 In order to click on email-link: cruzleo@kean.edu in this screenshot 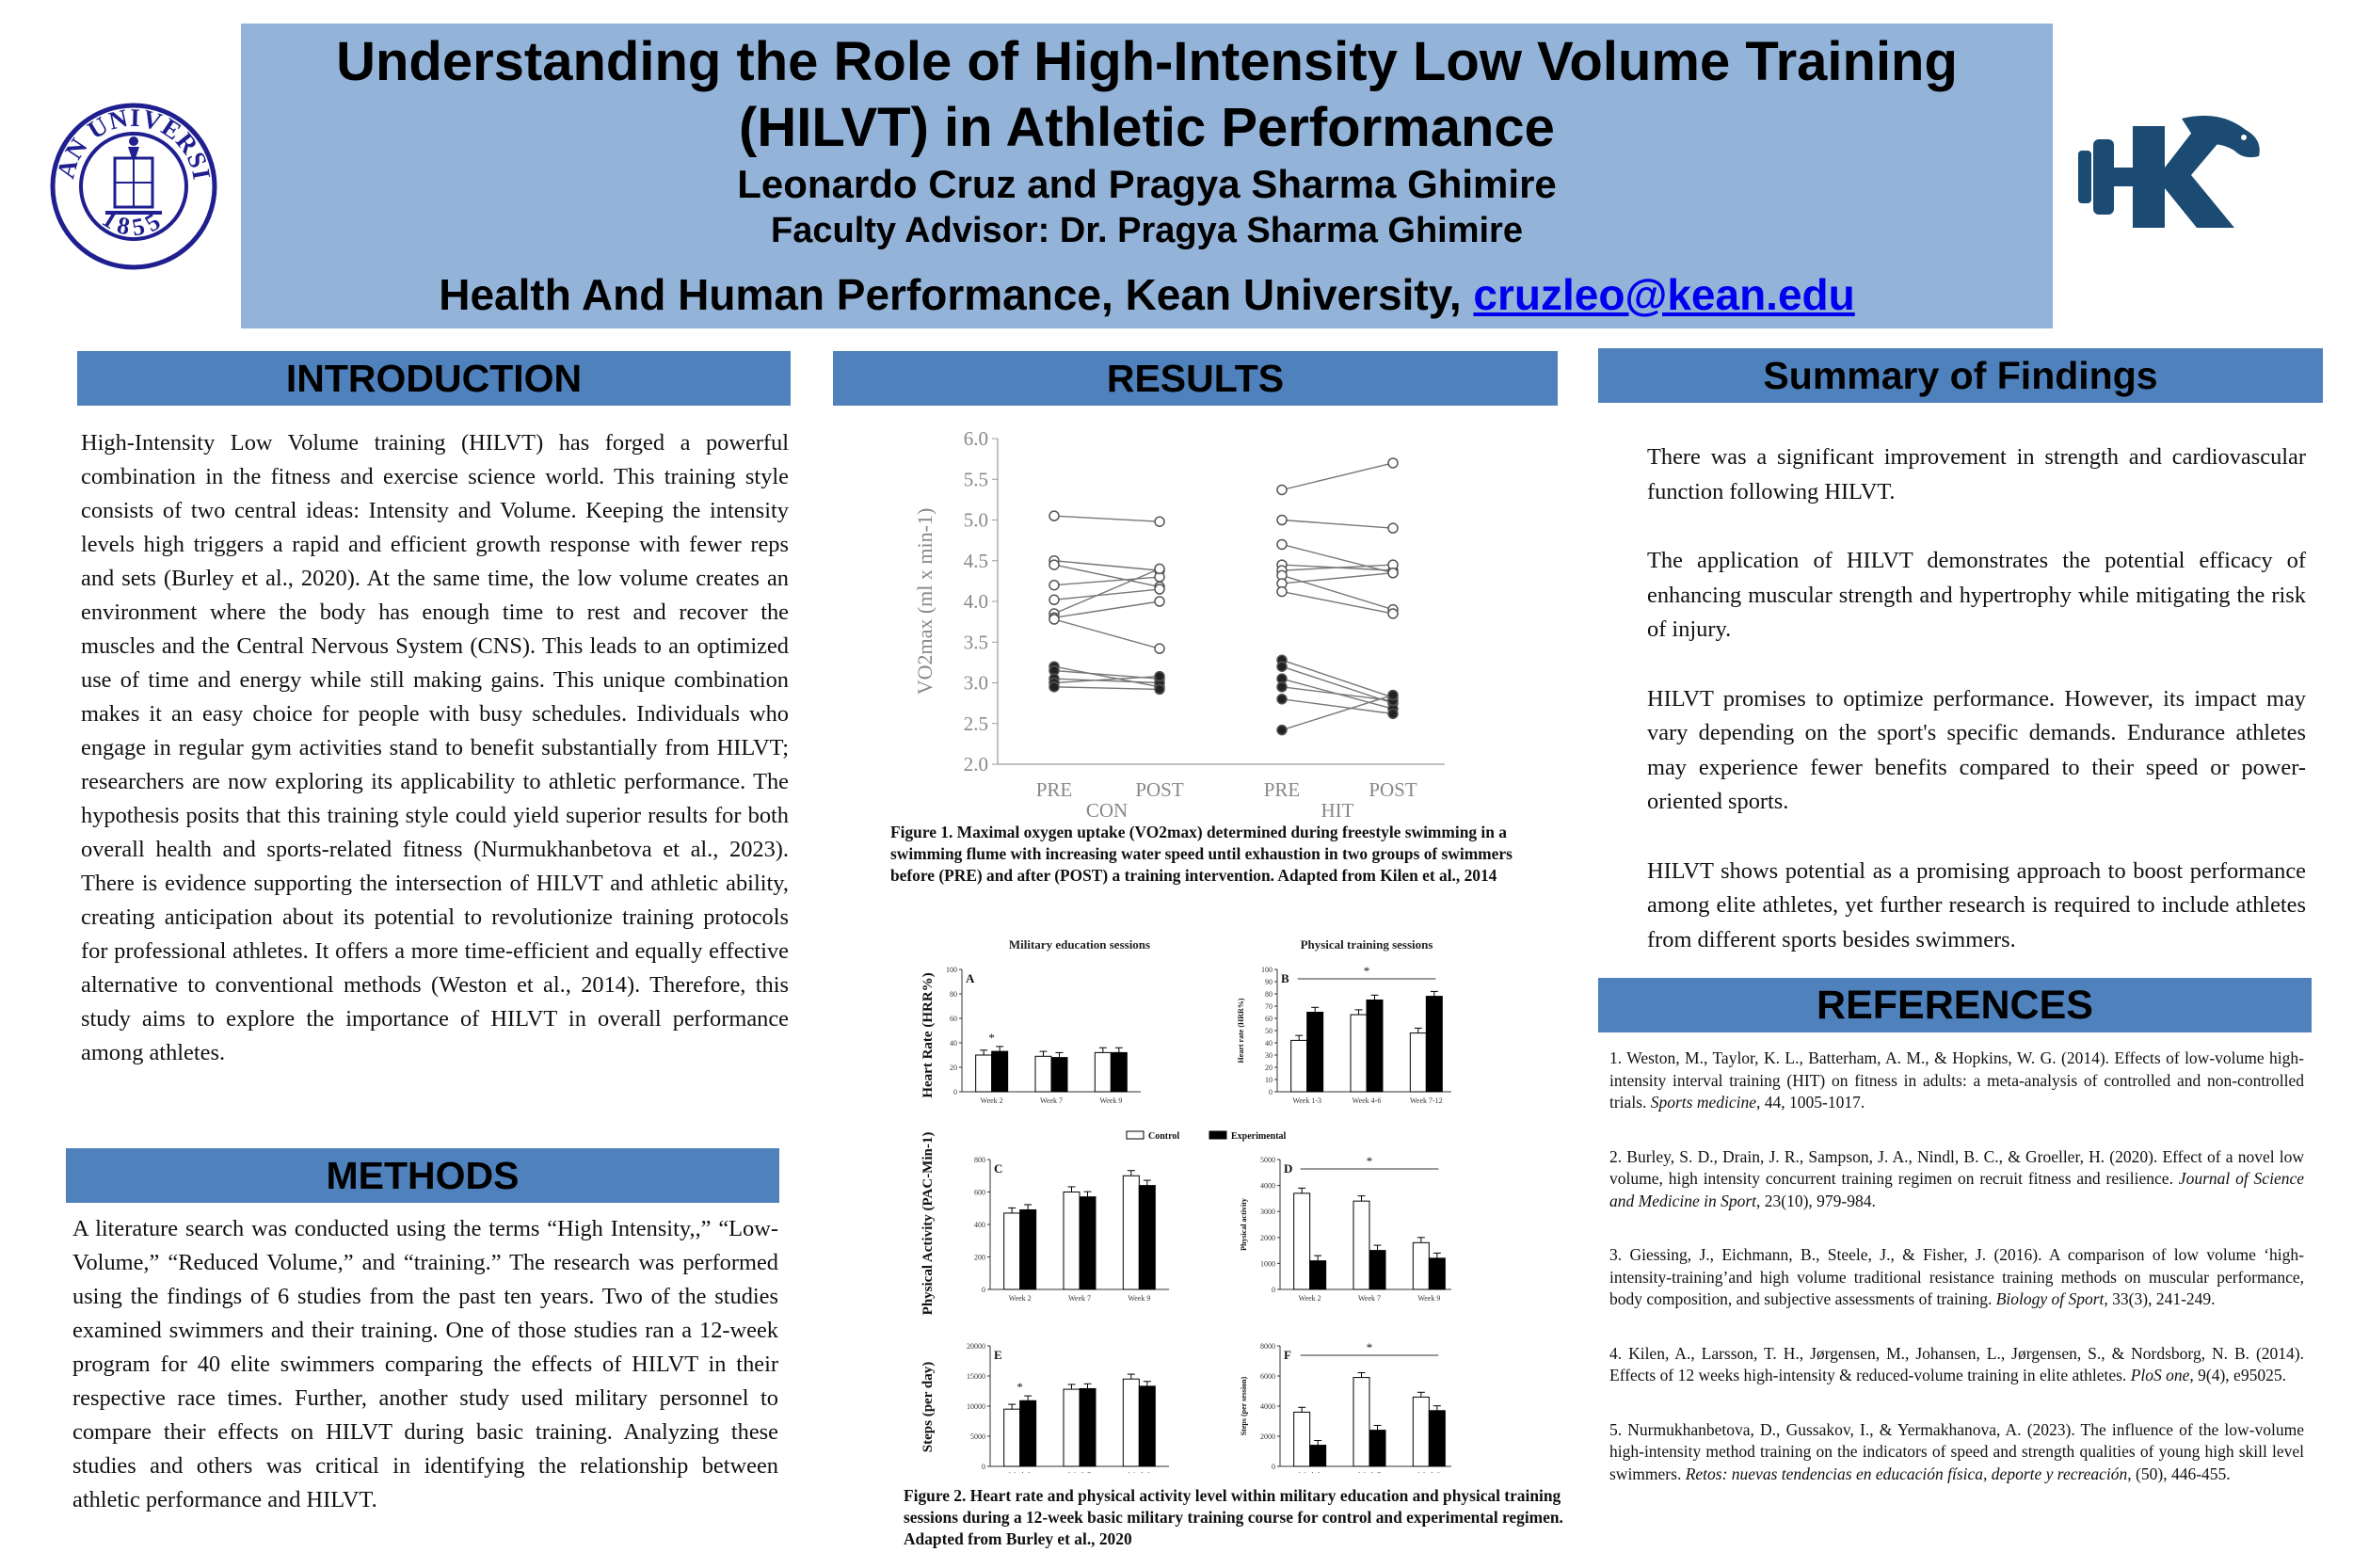, I will do `click(1664, 294)`.